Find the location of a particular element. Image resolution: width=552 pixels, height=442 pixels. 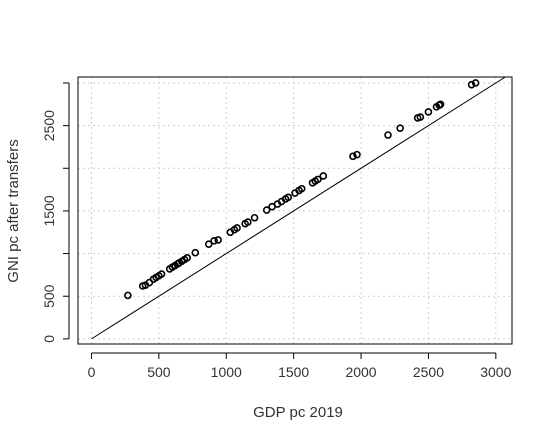

y-axis-title: GNI pc after transfers is located at coordinates (13, 210).